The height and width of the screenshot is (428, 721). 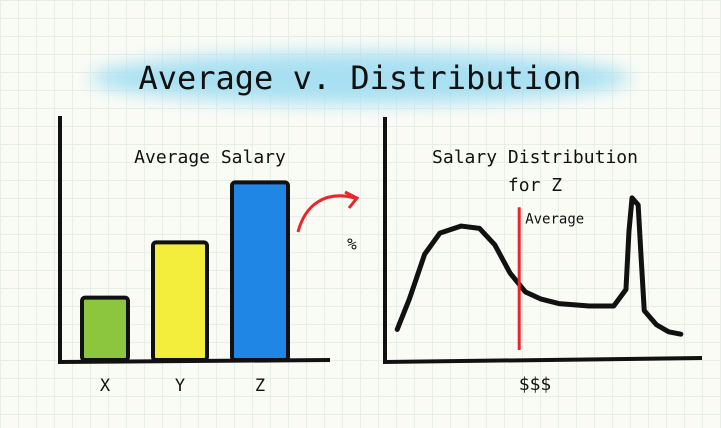 I want to click on annotation: Average, so click(x=554, y=219).